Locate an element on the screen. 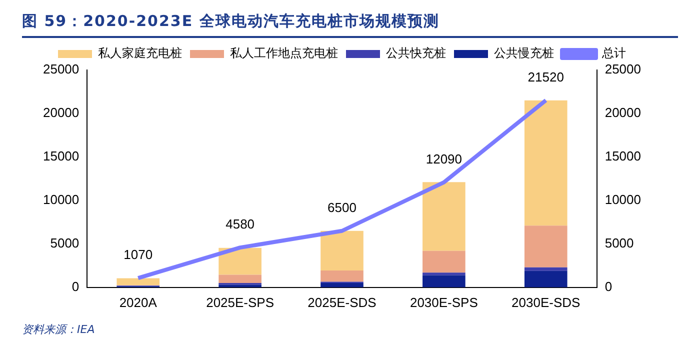 Image resolution: width=684 pixels, height=342 pixels. x-tick-label: 2025E-SPS is located at coordinates (240, 302).